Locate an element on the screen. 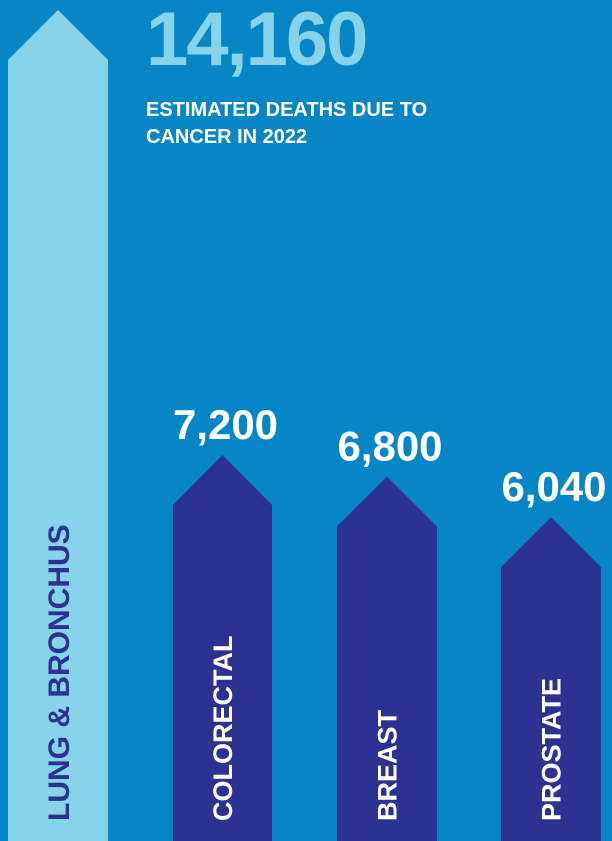  headline-label: ESTIMATED DEATHS DUE TO CANCER IN 2022 is located at coordinates (287, 123).